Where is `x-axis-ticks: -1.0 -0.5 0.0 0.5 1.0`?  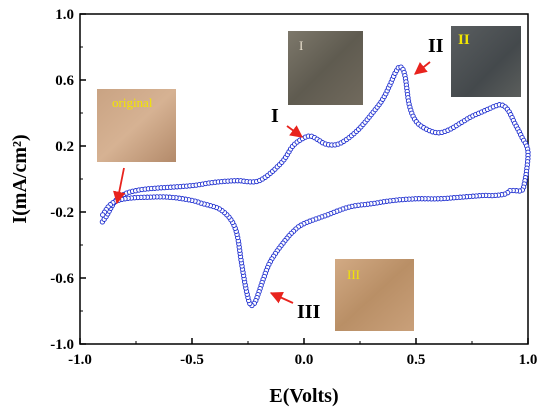 x-axis-ticks: -1.0 -0.5 0.0 0.5 1.0 is located at coordinates (302, 353).